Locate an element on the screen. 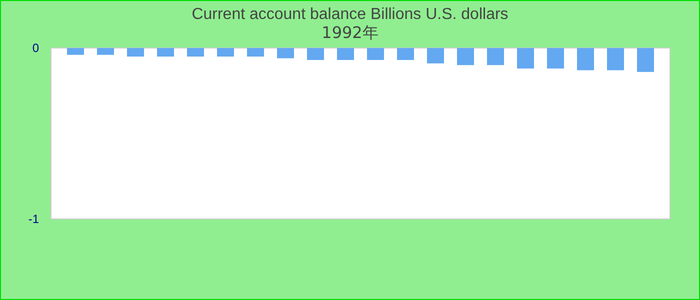 The height and width of the screenshot is (300, 700). chart-title: Current account balance Billions U.S. dollars is located at coordinates (350, 14).